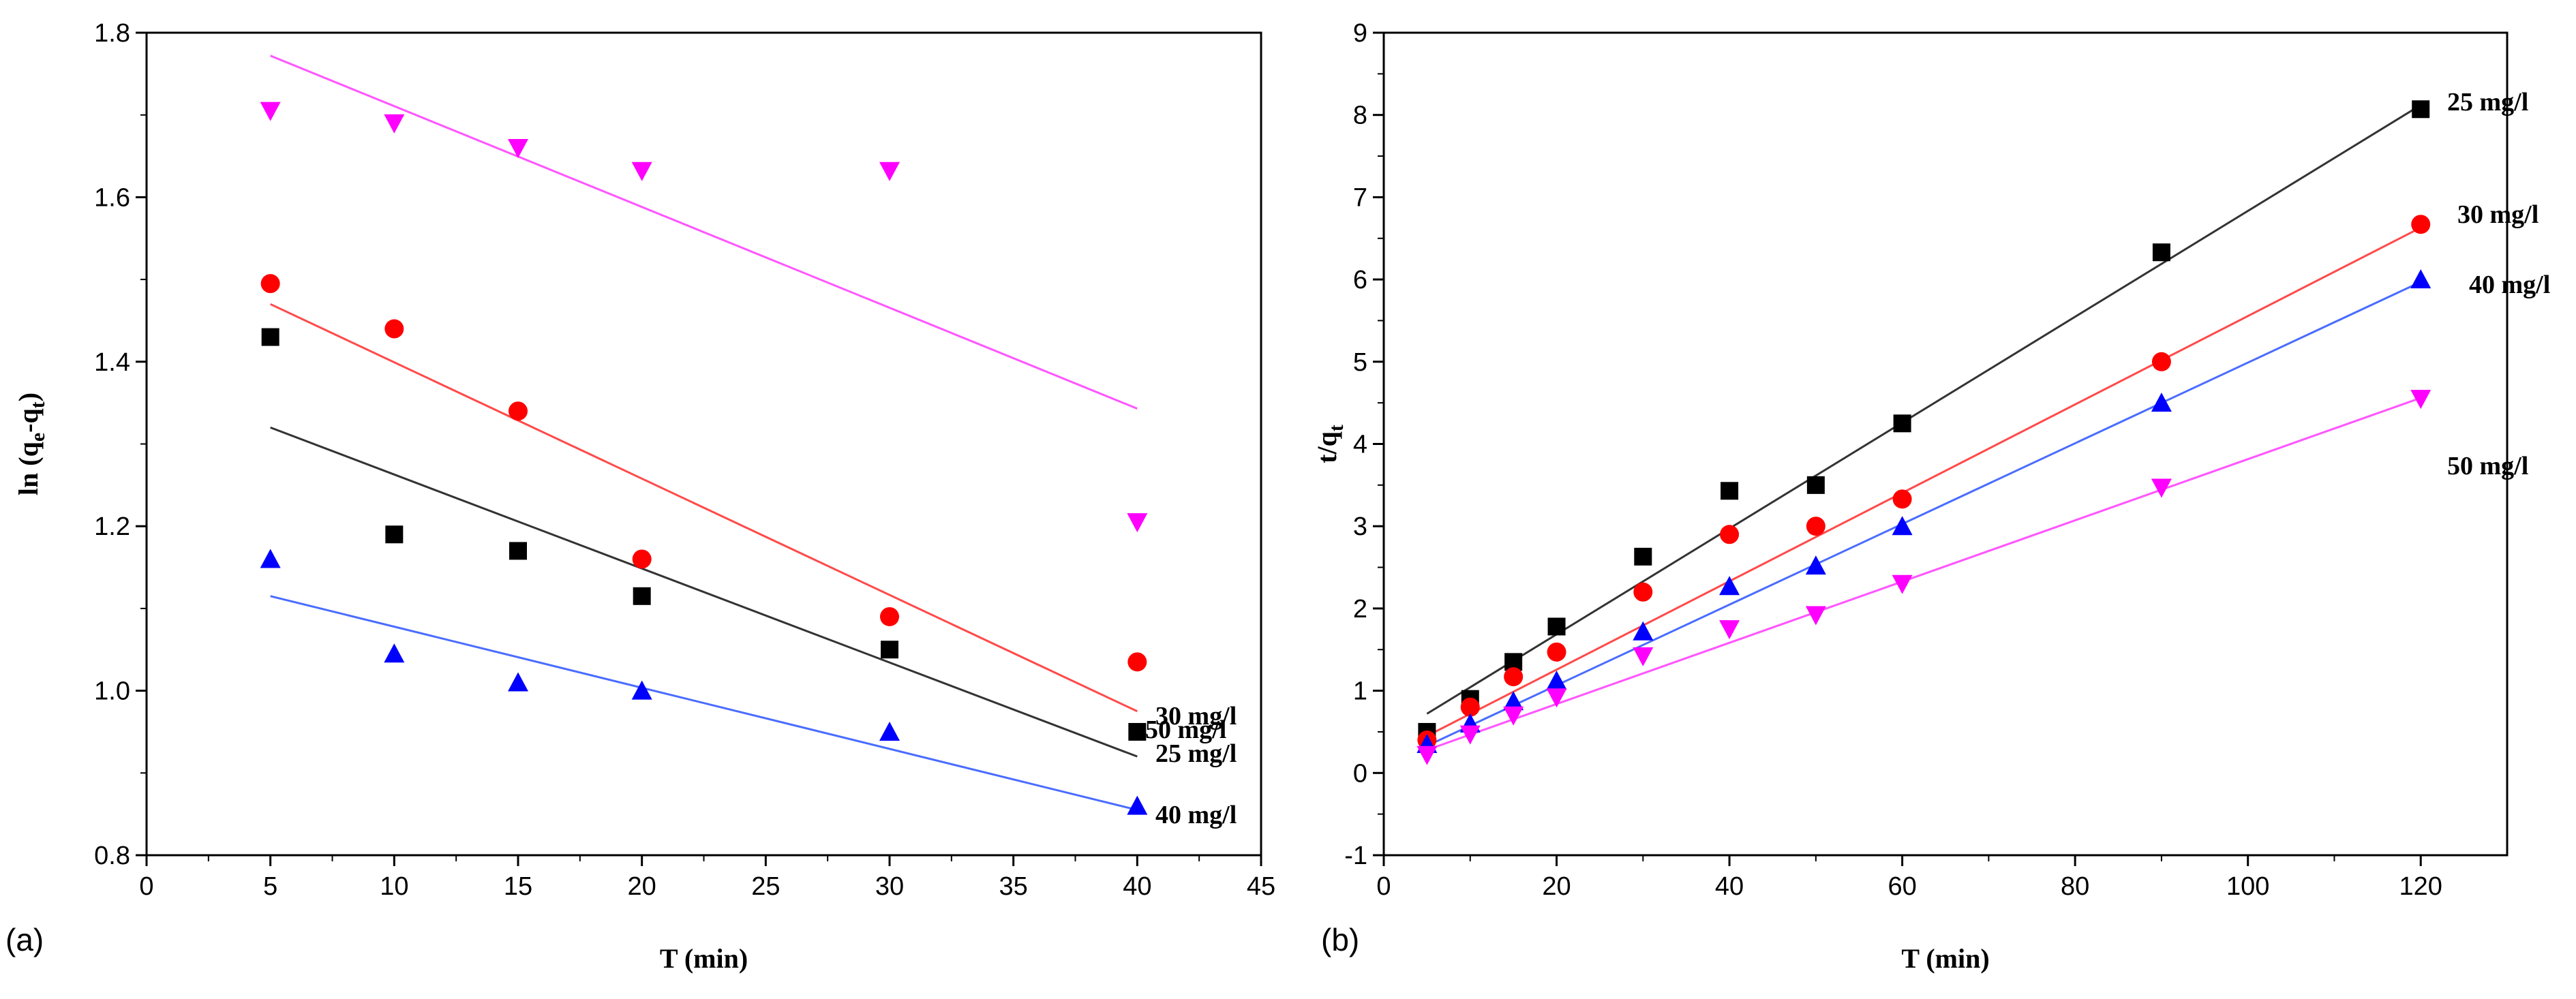  What do you see at coordinates (112, 856) in the screenshot?
I see `y-tick-label: 0.8` at bounding box center [112, 856].